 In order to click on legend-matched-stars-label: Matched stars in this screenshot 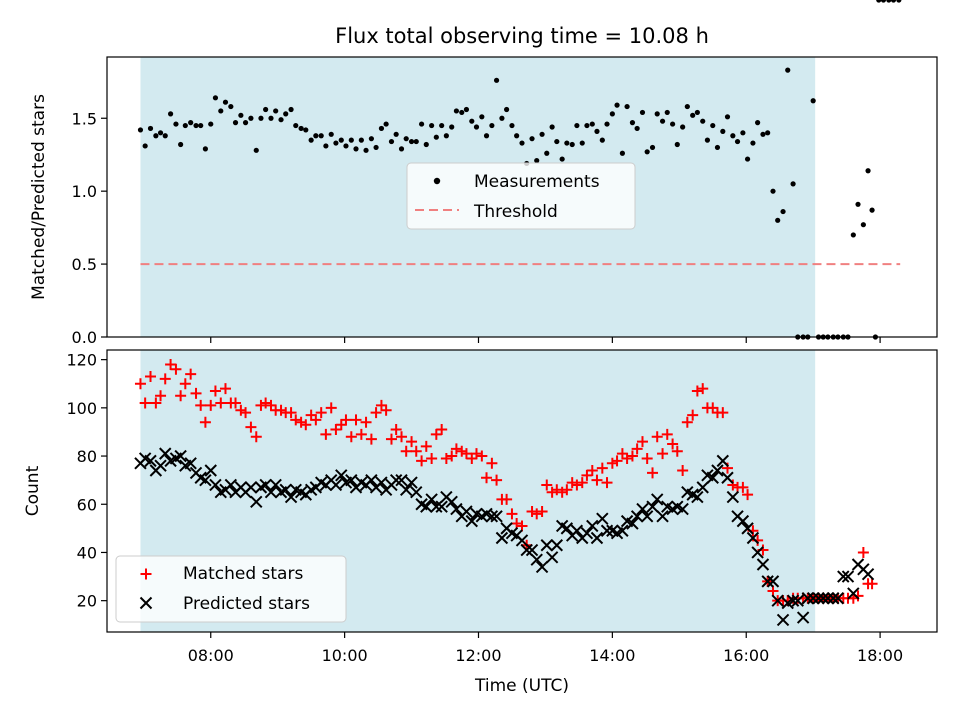, I will do `click(243, 574)`.